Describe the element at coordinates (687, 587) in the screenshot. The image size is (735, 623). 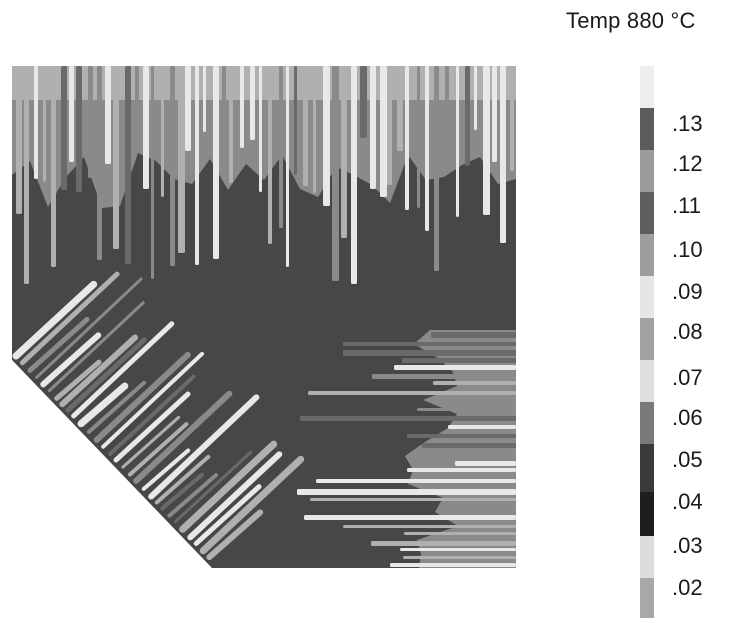
I see `legend-label: .02` at that location.